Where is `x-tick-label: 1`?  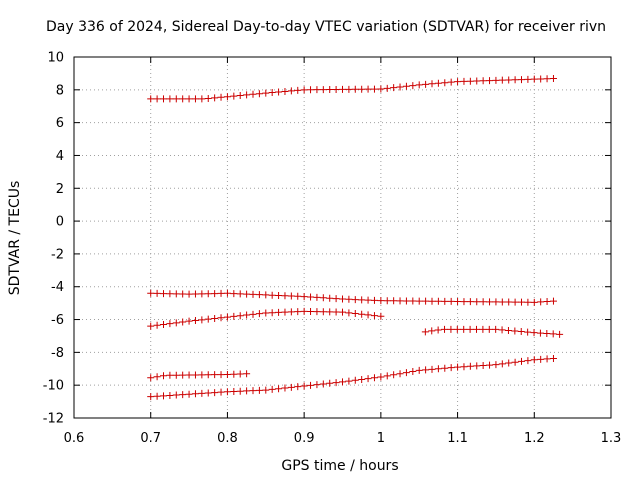 x-tick-label: 1 is located at coordinates (381, 438).